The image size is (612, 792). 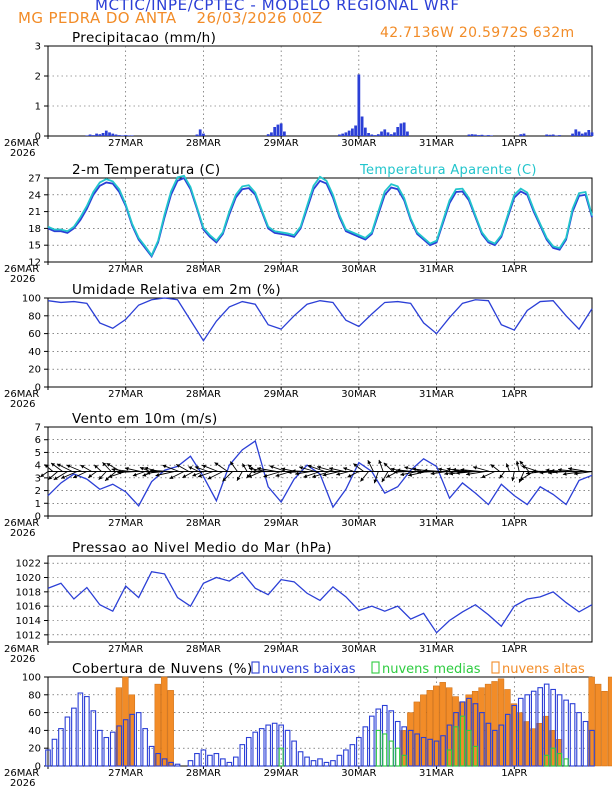 I want to click on y-tick-label: 27, so click(x=34, y=179).